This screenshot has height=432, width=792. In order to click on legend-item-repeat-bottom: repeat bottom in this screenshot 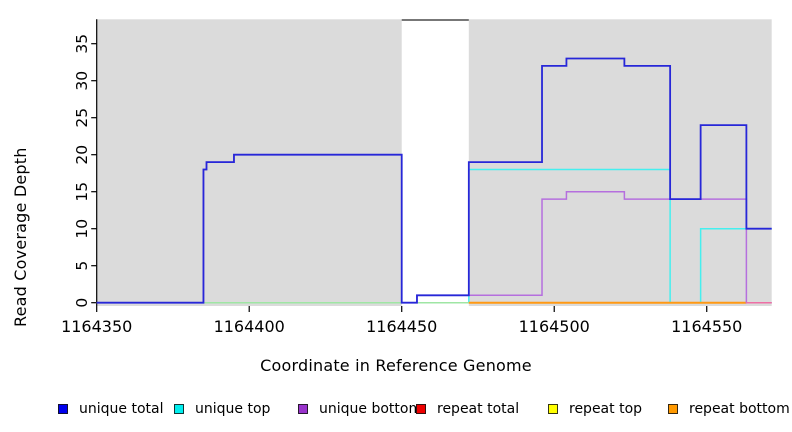, I will do `click(729, 409)`.